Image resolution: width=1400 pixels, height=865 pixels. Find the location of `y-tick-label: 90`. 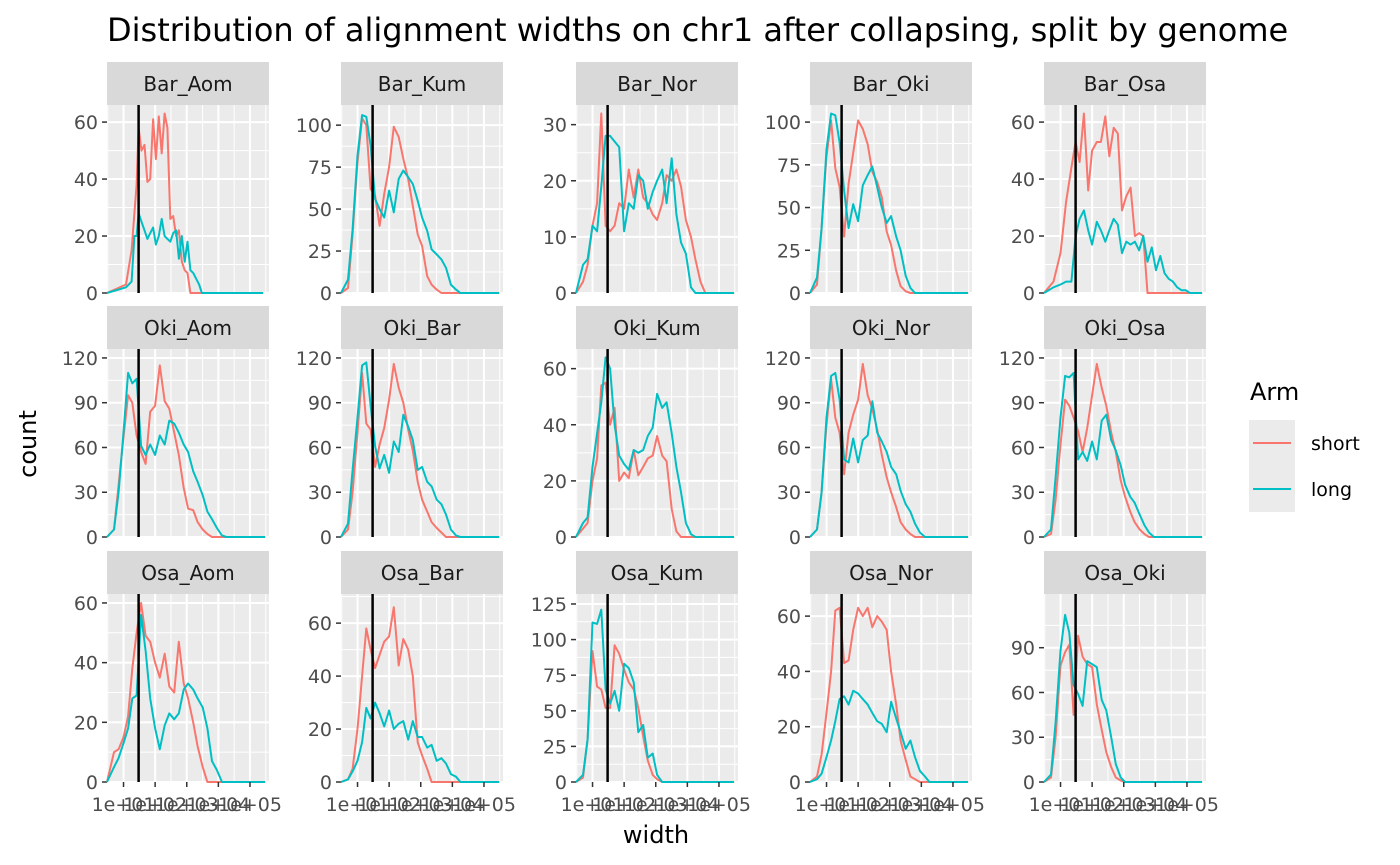

y-tick-label: 90 is located at coordinates (789, 404).